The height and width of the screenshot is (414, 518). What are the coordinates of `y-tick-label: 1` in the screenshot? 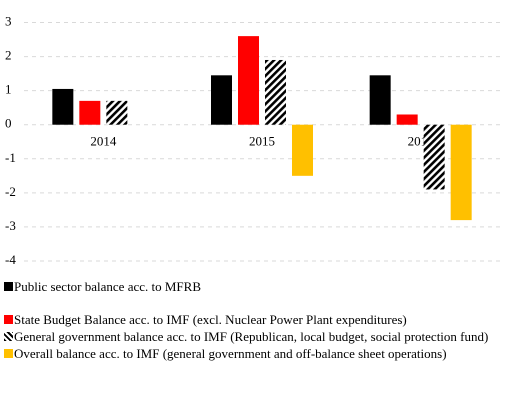 It's located at (8, 89).